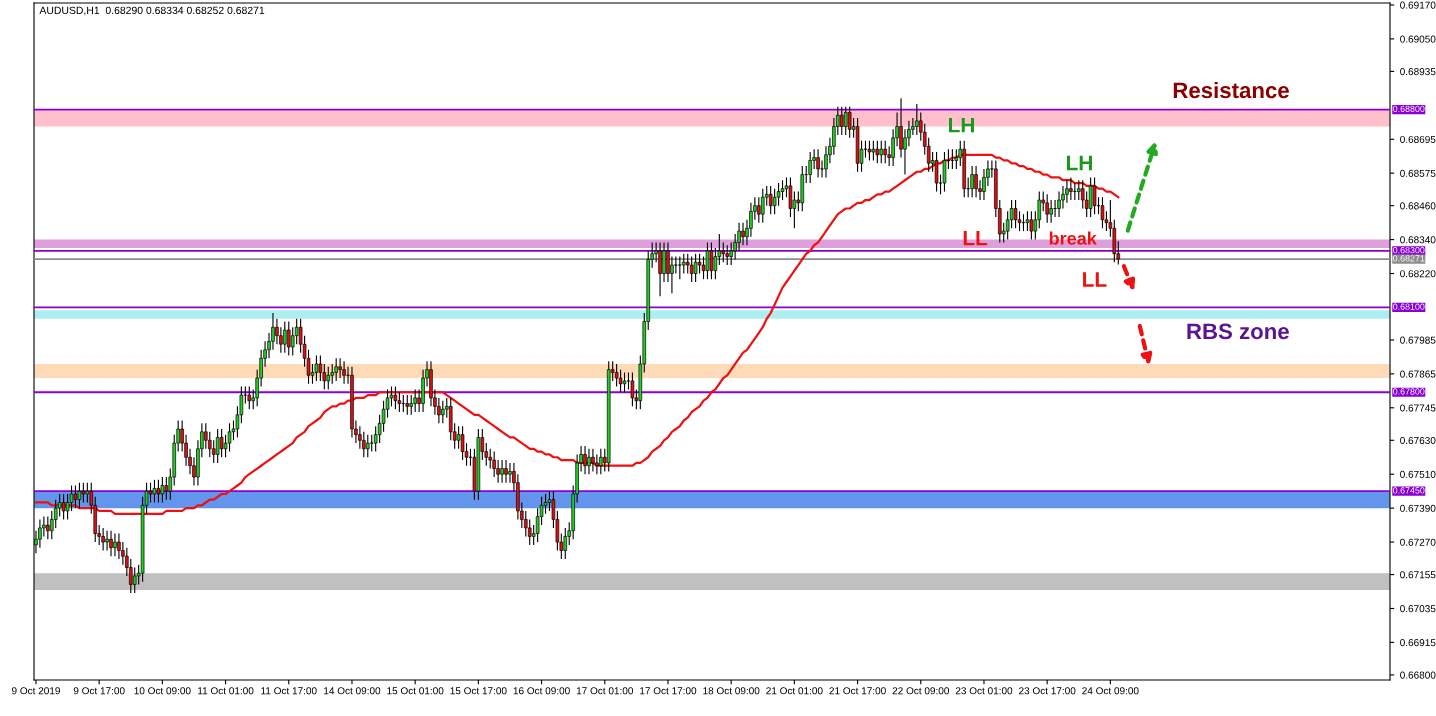 The height and width of the screenshot is (716, 1436). What do you see at coordinates (731, 691) in the screenshot?
I see `x-tick-label: 18 Oct 09:00` at bounding box center [731, 691].